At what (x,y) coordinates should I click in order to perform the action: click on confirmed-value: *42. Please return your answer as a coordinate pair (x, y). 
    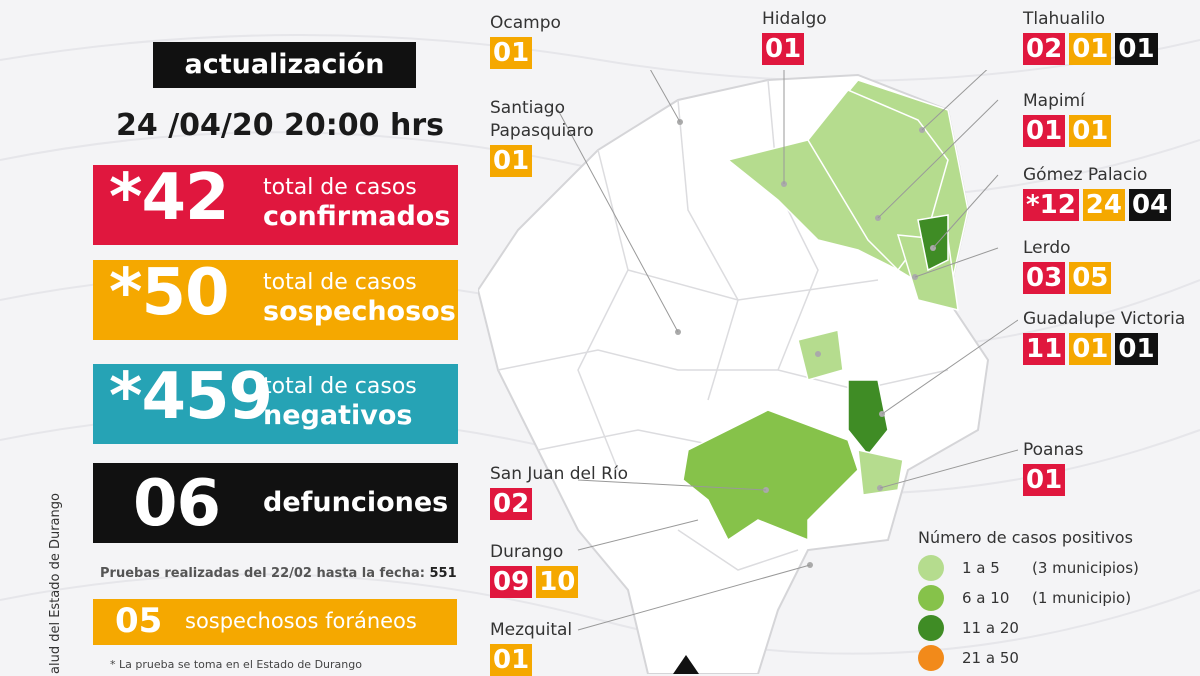
    Looking at the image, I should click on (169, 198).